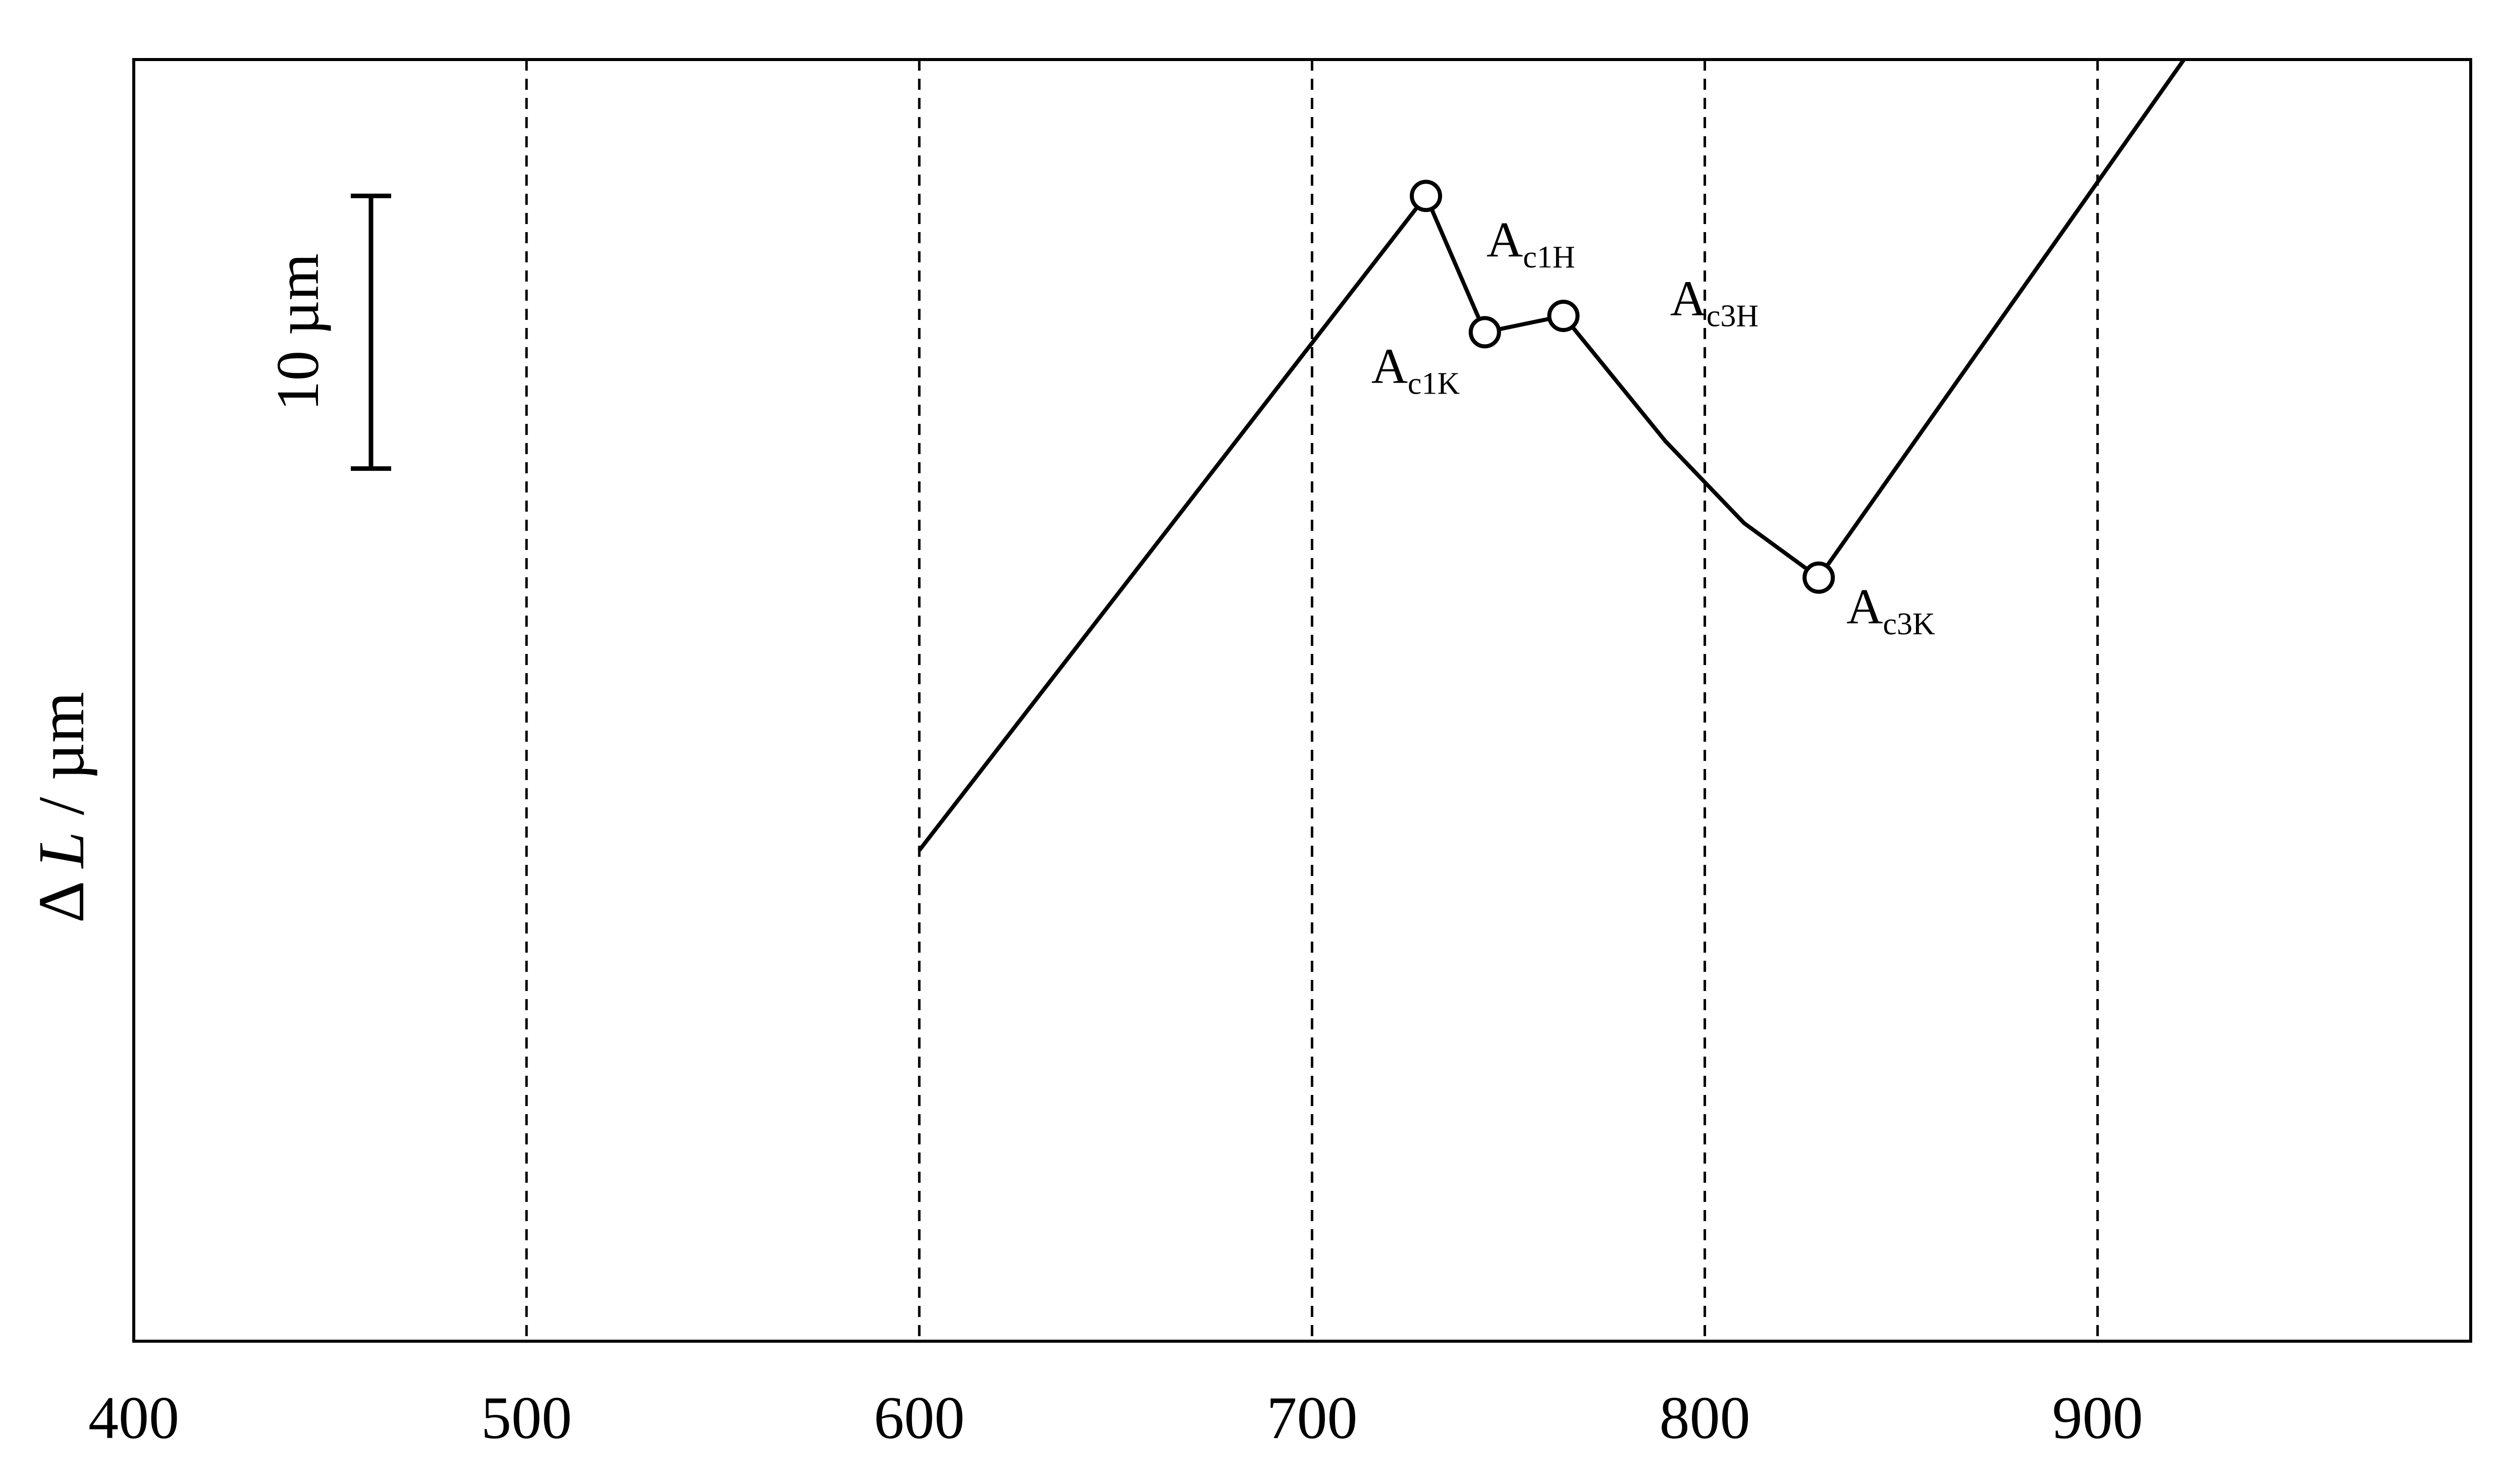  Describe the element at coordinates (1116, 1417) in the screenshot. I see `x-tick-labels: 400 500 600 700 800 900` at that location.